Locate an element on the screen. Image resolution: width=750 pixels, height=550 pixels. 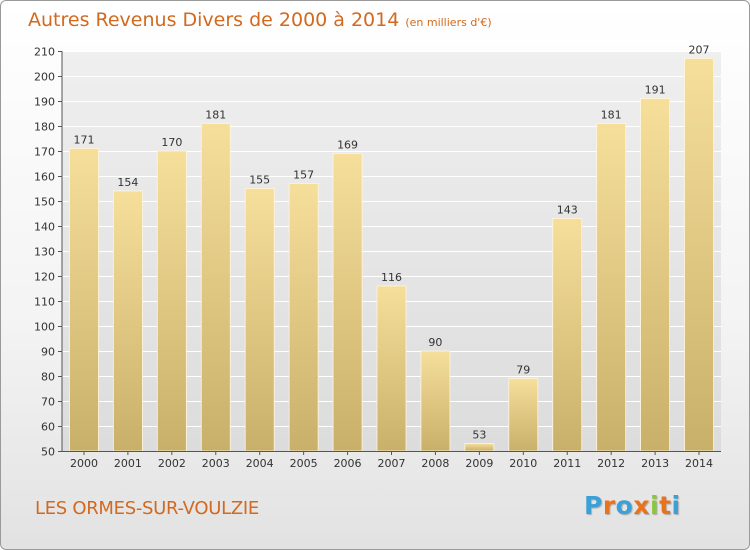
data-label: 79 is located at coordinates (523, 370).